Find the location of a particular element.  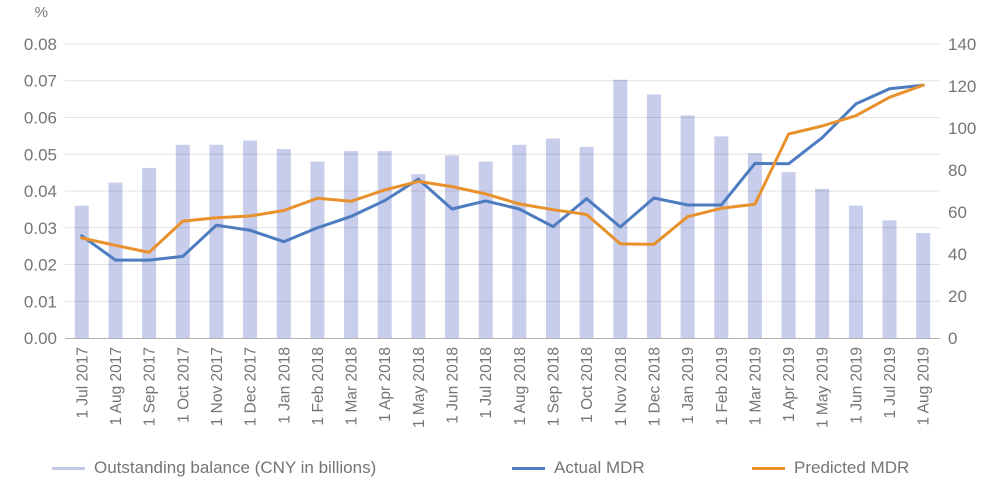

legend-label: Actual MDR is located at coordinates (599, 467).